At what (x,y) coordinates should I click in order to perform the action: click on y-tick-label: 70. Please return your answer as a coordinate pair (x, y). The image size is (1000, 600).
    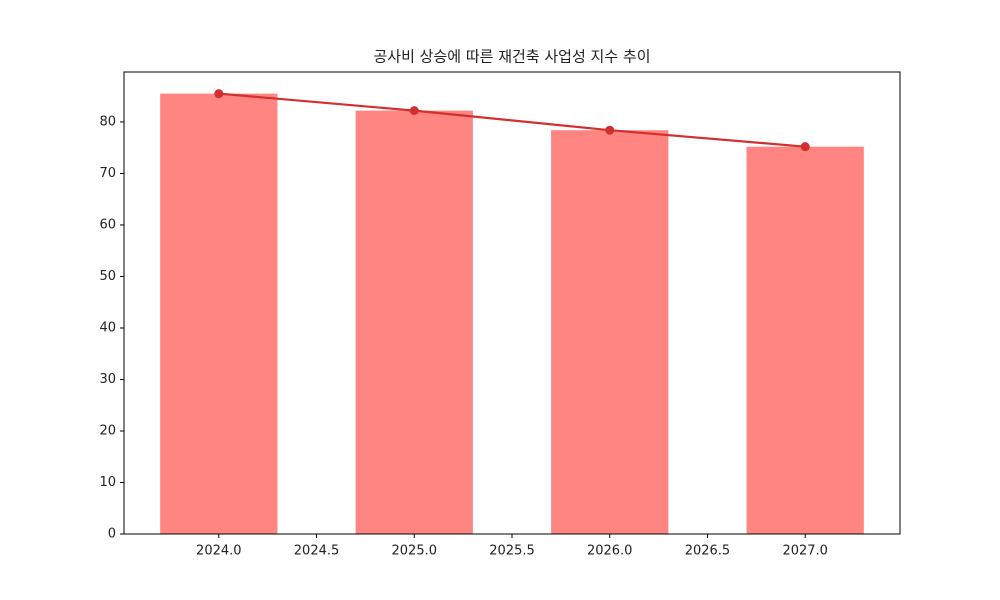
    Looking at the image, I should click on (107, 173).